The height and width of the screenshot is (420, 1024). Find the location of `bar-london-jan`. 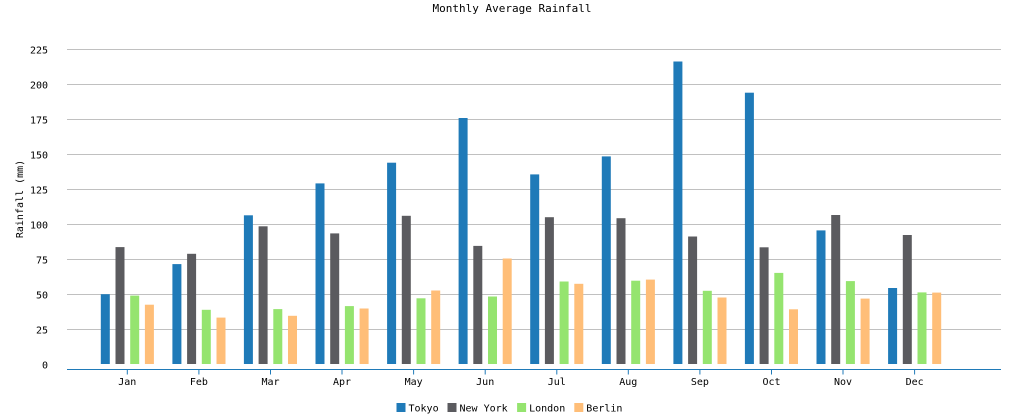

bar-london-jan is located at coordinates (135, 329).